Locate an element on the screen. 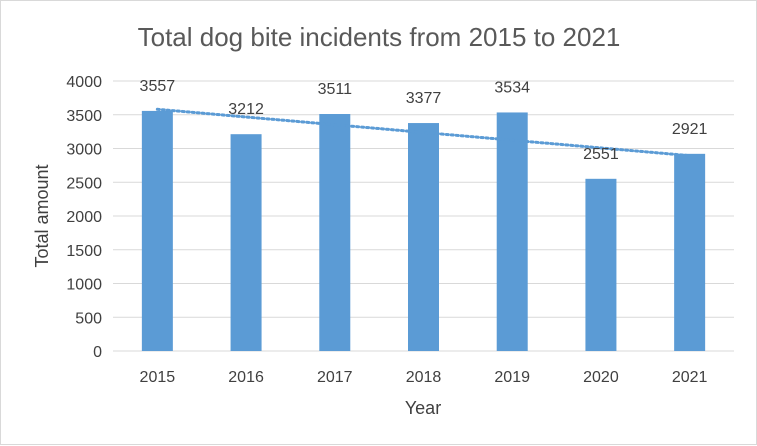 The width and height of the screenshot is (757, 446). y-tick-label: 3000 is located at coordinates (84, 150).